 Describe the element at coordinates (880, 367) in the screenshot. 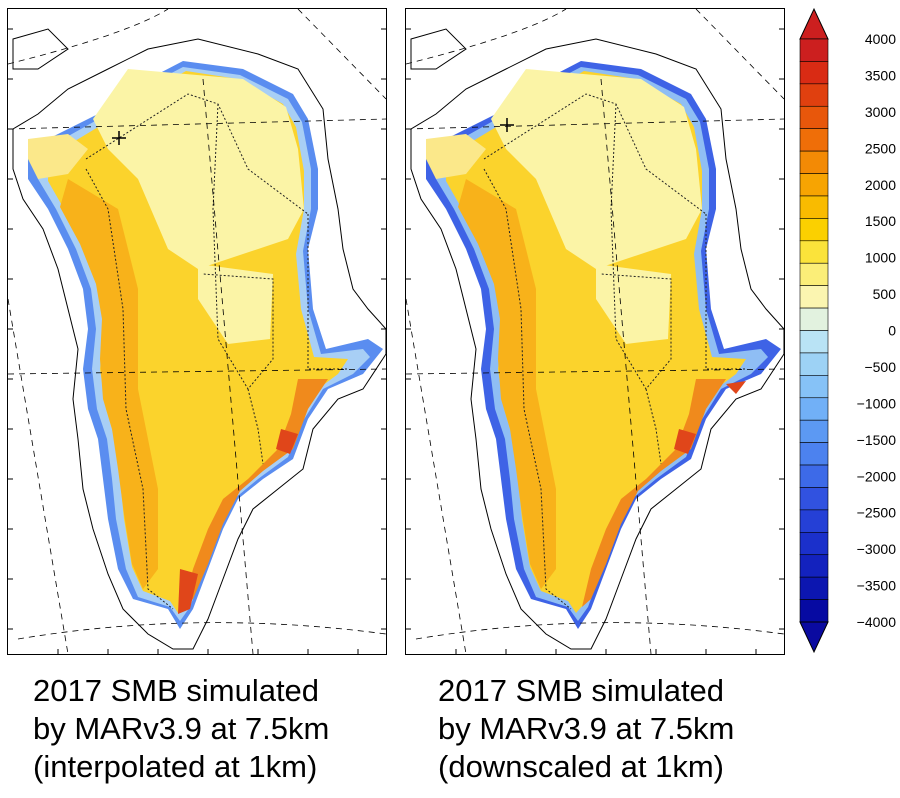

I see `colorbar-tick-label: −500` at that location.